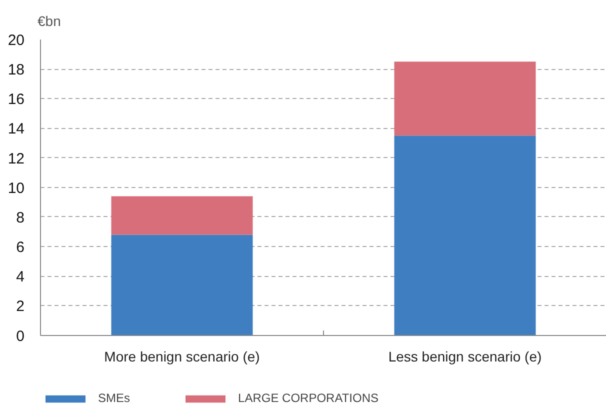 The image size is (606, 407). Describe the element at coordinates (49, 21) in the screenshot. I see `y-axis-title: €bn` at that location.